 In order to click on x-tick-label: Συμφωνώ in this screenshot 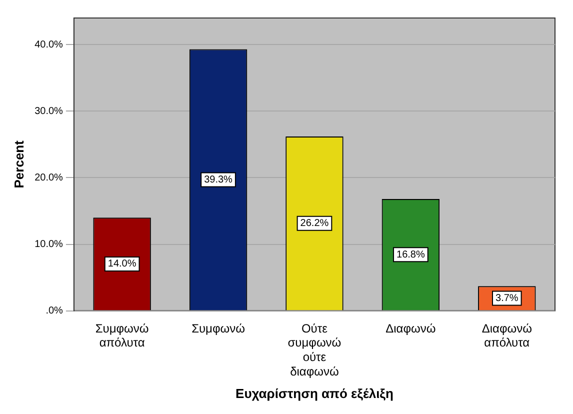, I will do `click(218, 328)`.